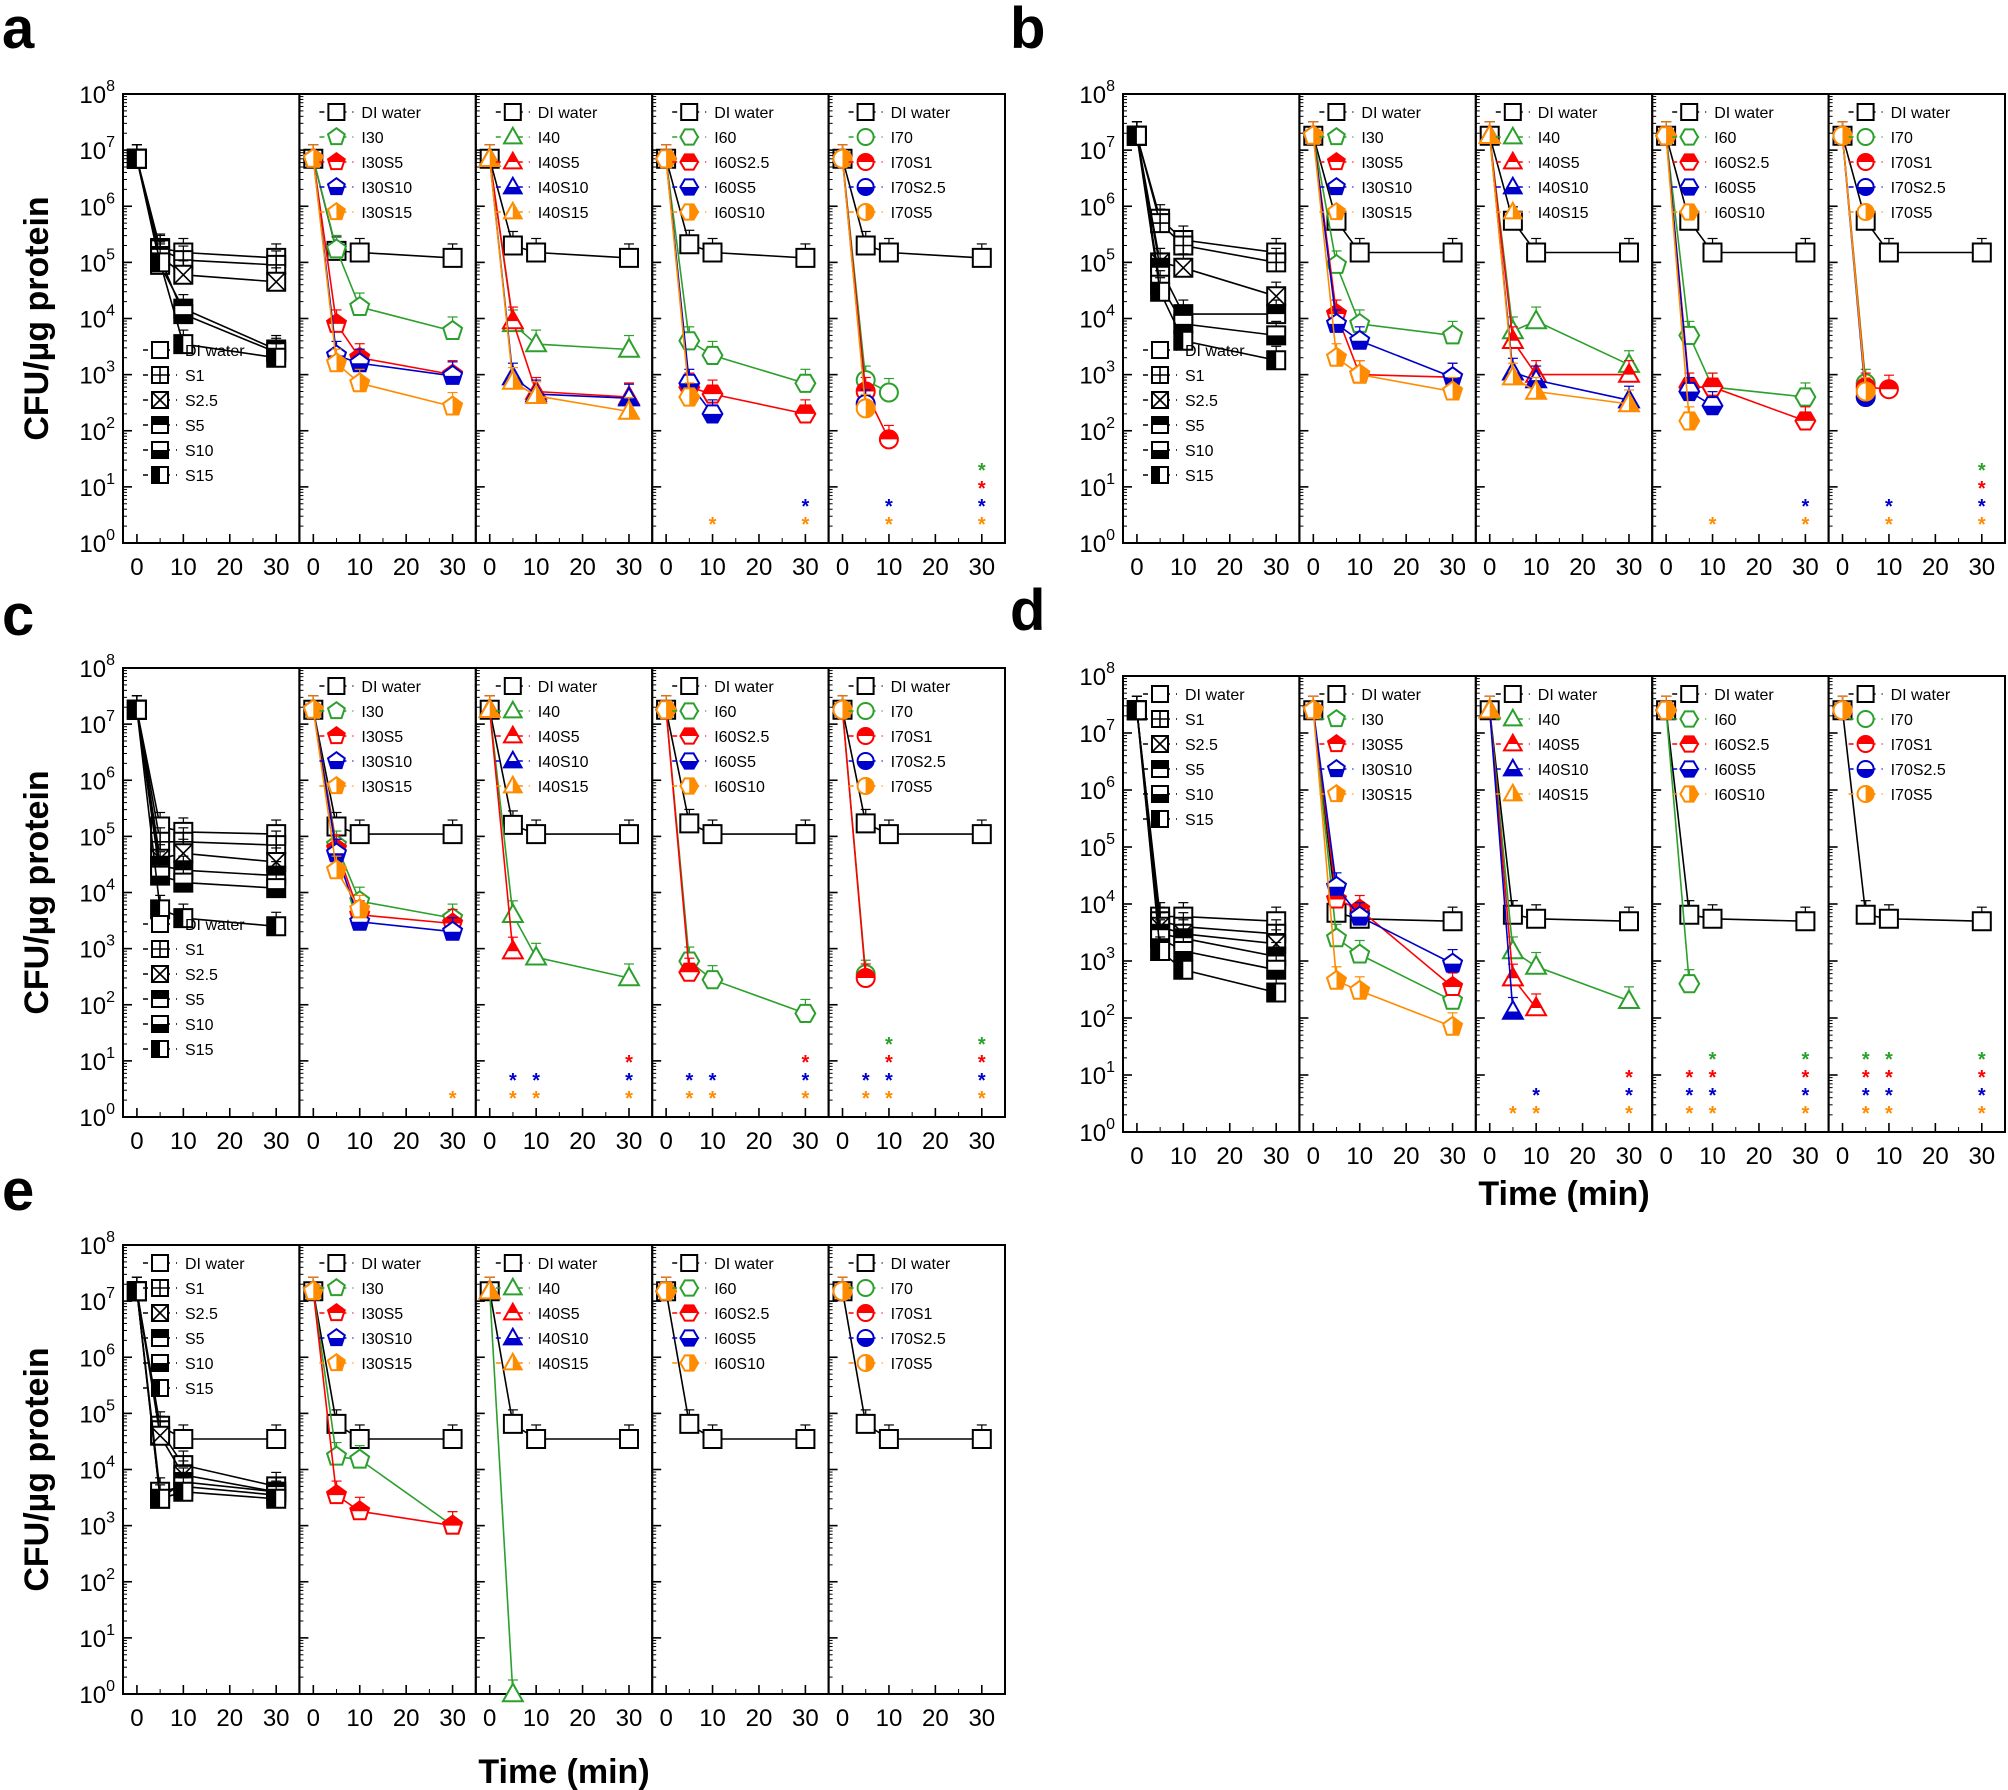  I want to click on x-tick-label: 30, so click(452, 1718).